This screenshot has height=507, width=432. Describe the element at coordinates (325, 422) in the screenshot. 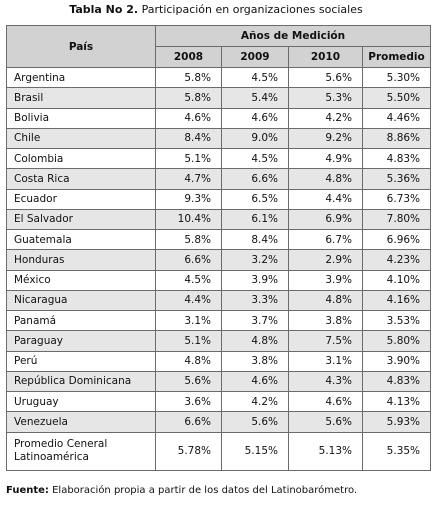

I see `value-2010-cell: 5.6%` at that location.